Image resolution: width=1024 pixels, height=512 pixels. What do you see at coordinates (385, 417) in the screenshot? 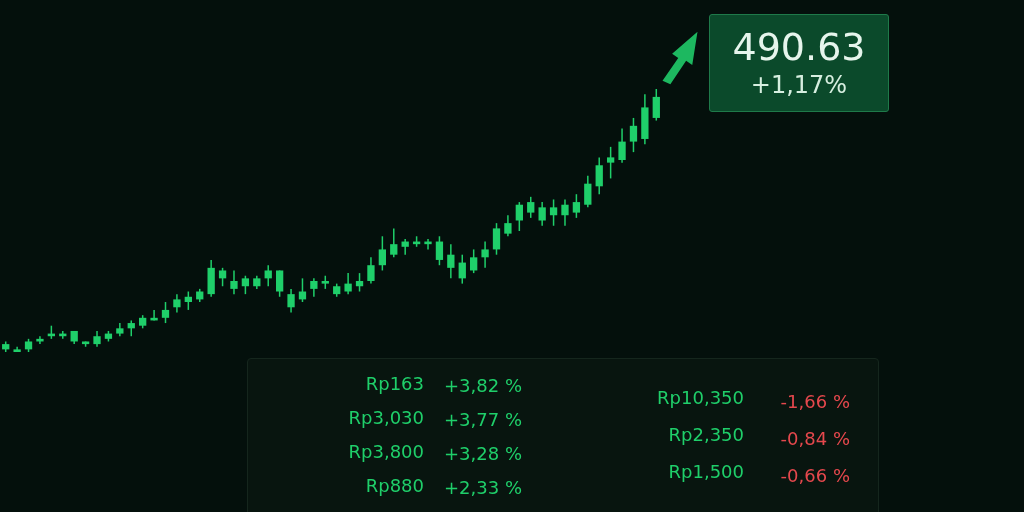
I see `text: Rp3,030` at bounding box center [385, 417].